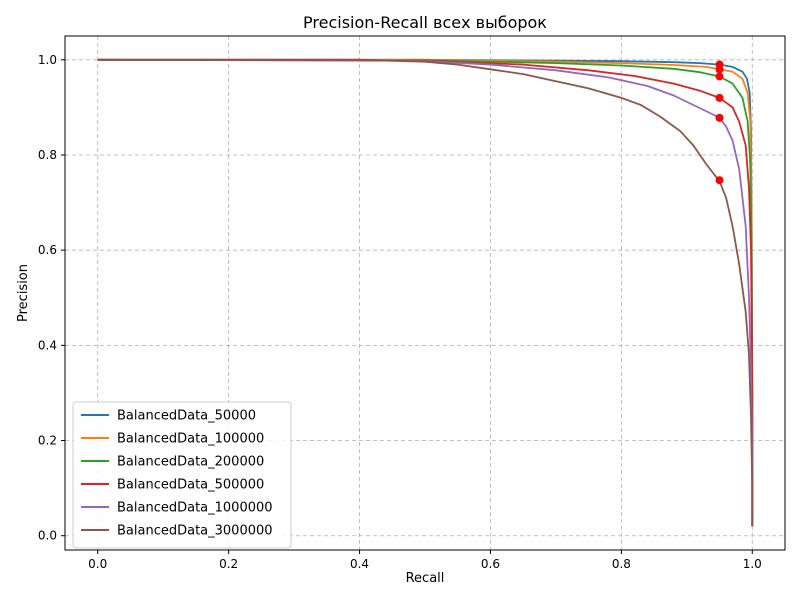 Image resolution: width=800 pixels, height=600 pixels. Describe the element at coordinates (186, 416) in the screenshot. I see `legend-label: BalancedData_50000` at that location.